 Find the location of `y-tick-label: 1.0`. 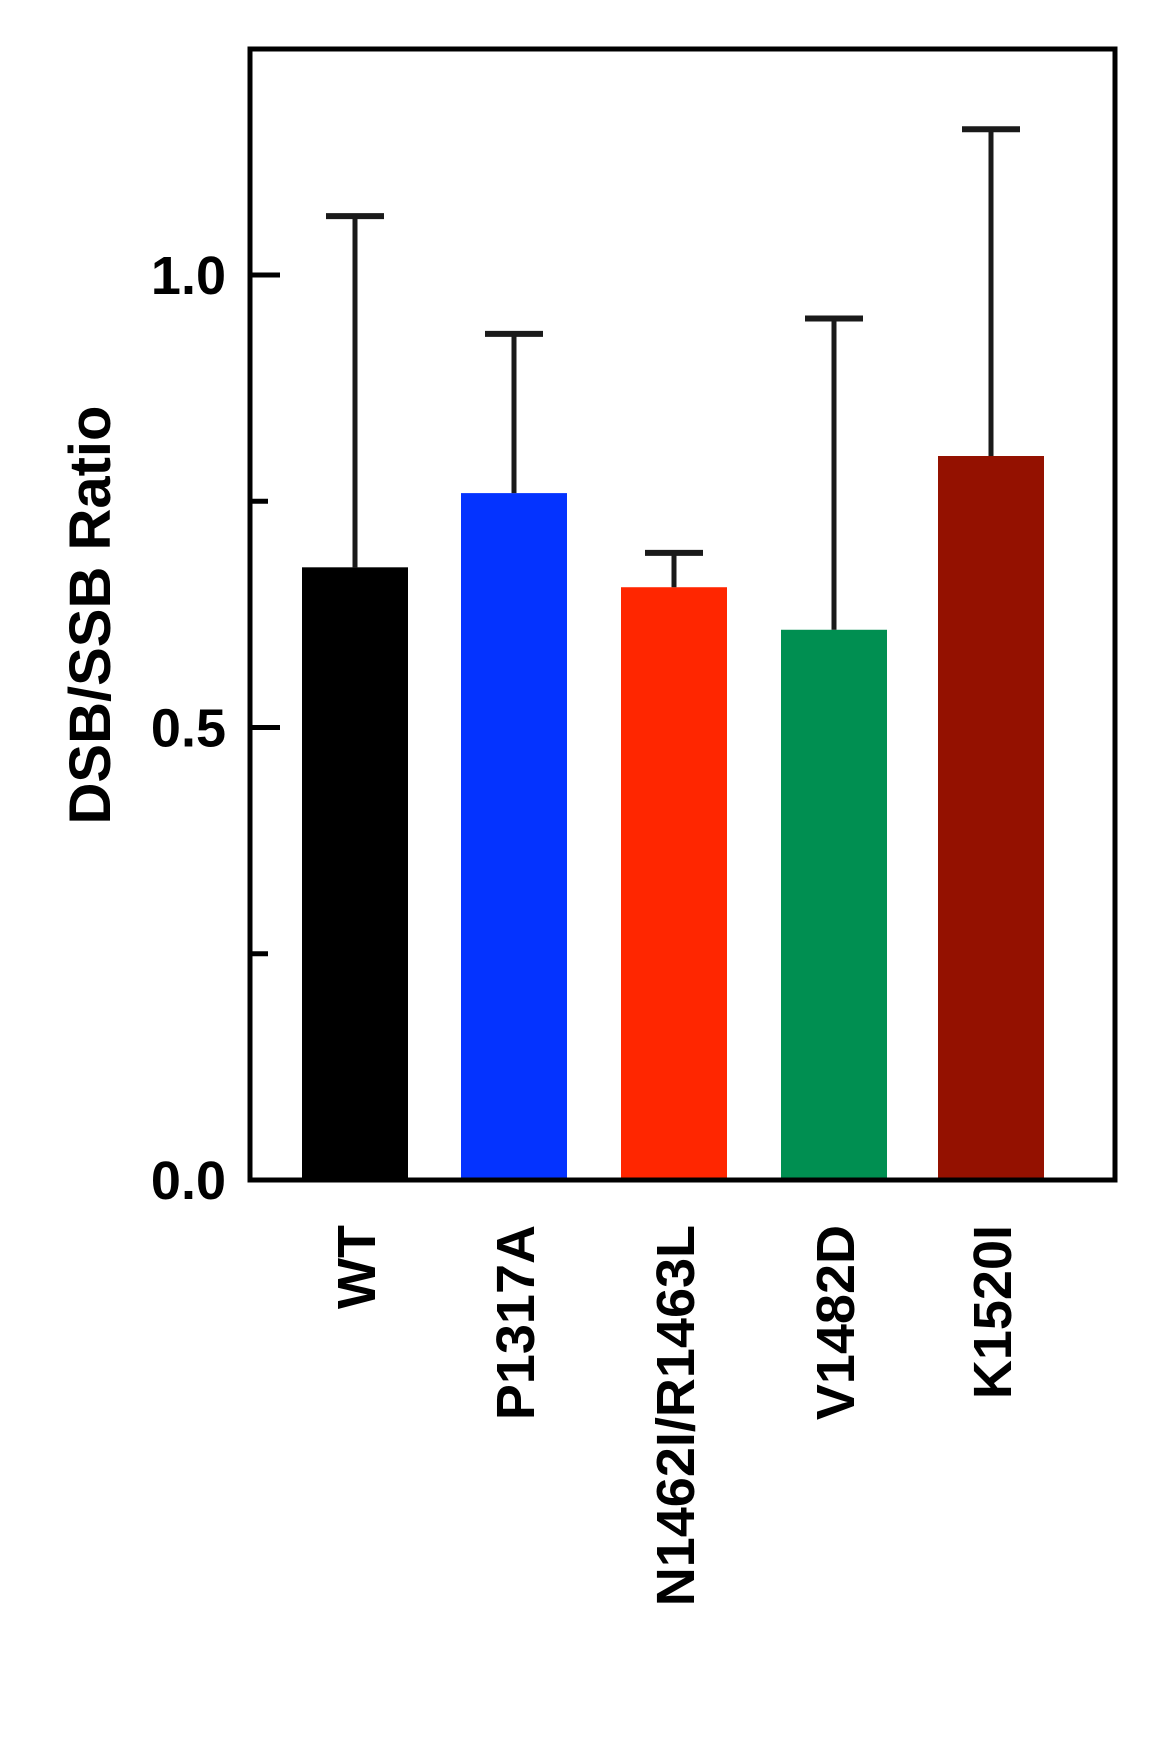

y-tick-label: 1.0 is located at coordinates (188, 276).